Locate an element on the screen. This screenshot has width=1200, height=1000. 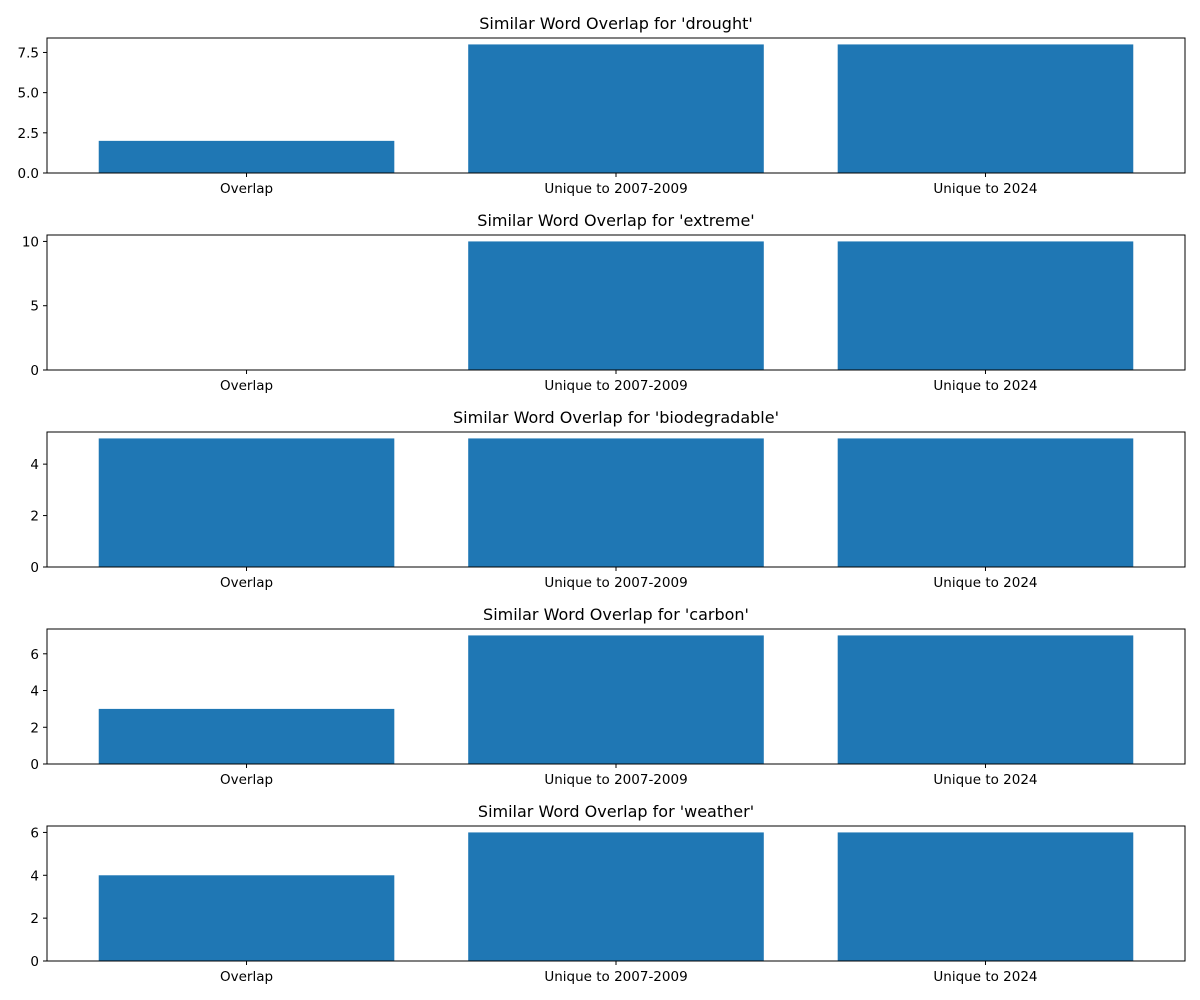
y-tick-label: 5.0 is located at coordinates (28, 94).